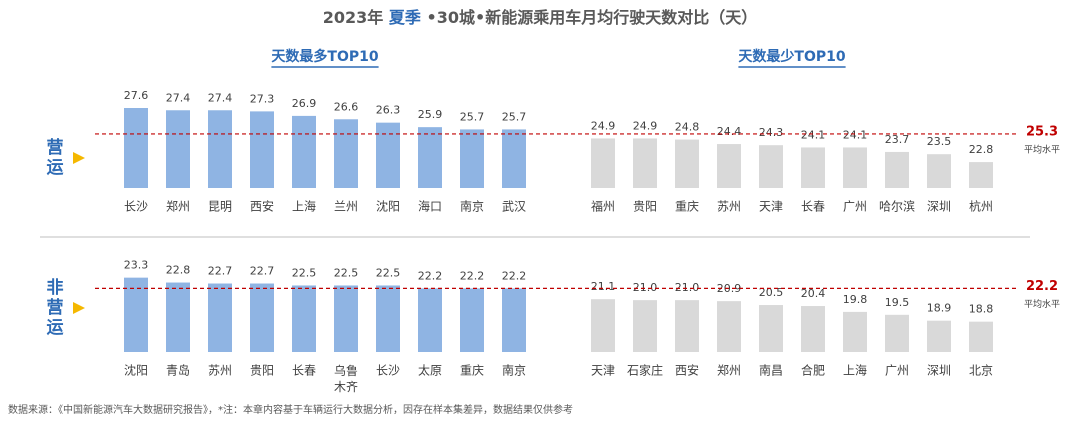  What do you see at coordinates (514, 207) in the screenshot?
I see `x-tick-label: 武汉` at bounding box center [514, 207].